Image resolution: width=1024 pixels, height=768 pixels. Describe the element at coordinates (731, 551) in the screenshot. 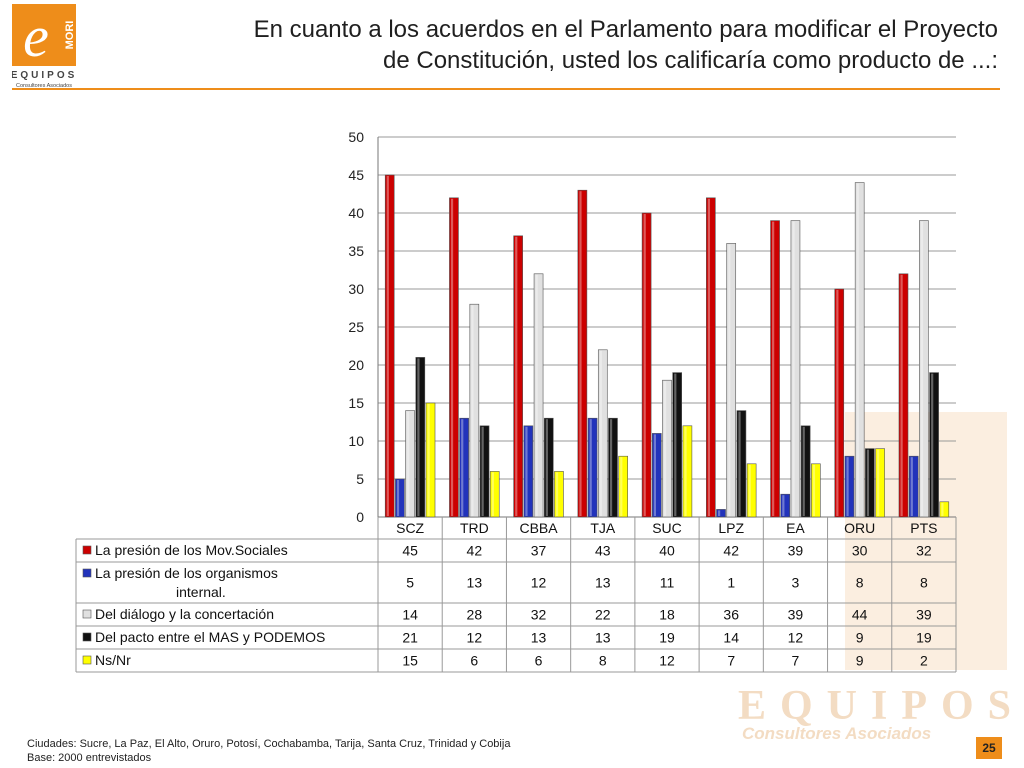

I see `data-label: 42` at that location.